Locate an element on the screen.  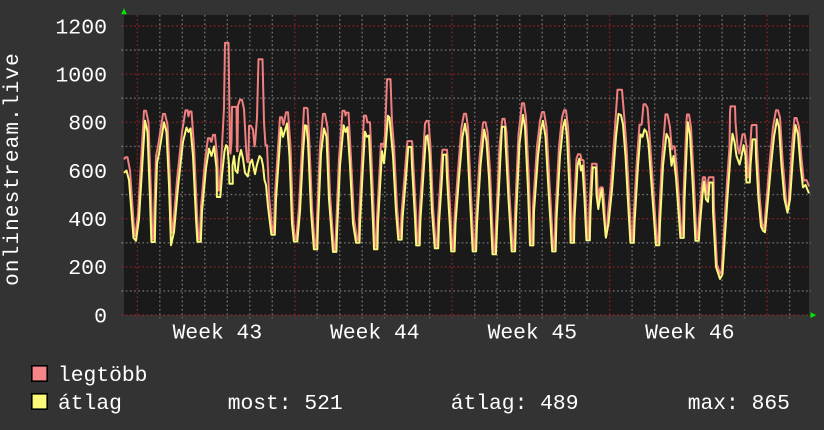
svg-text: Week 46 is located at coordinates (689, 334).